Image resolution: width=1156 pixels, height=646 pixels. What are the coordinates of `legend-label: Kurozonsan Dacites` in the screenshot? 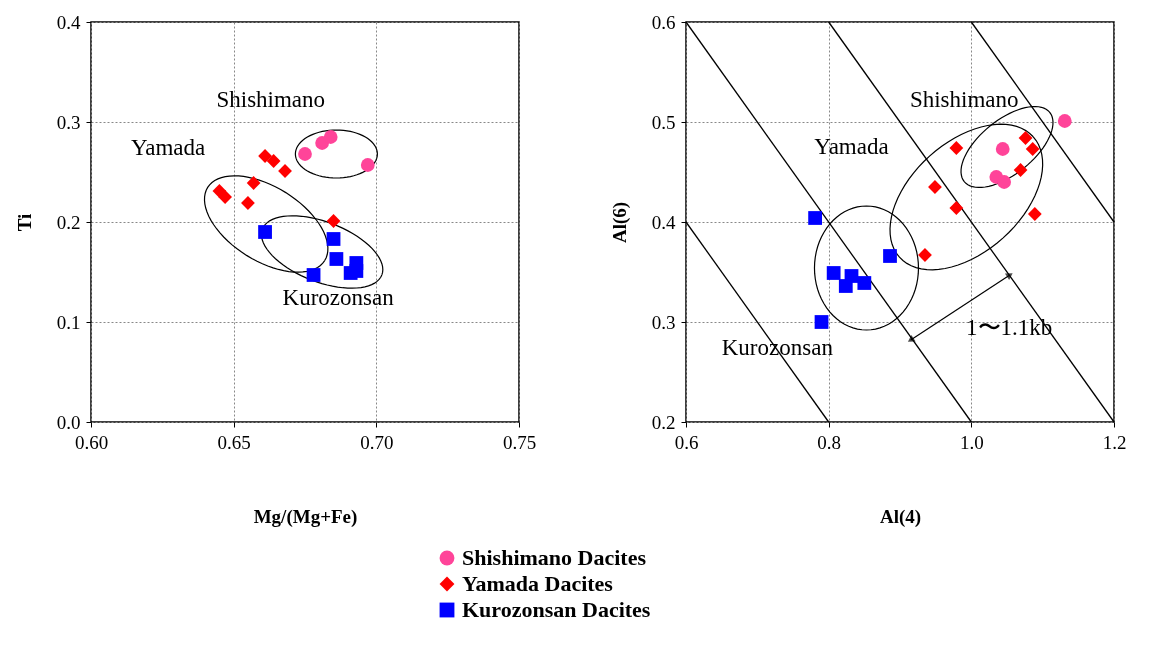 It's located at (556, 609).